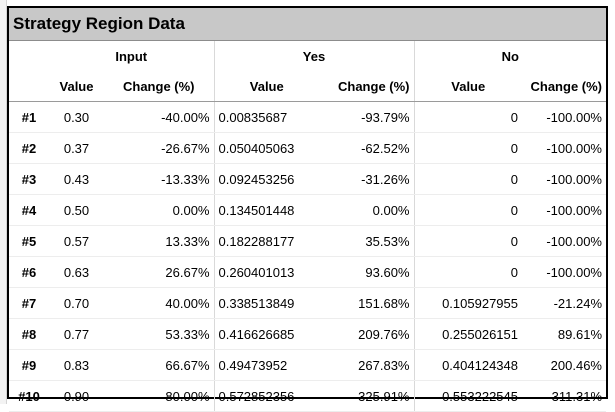 The width and height of the screenshot is (615, 412). Describe the element at coordinates (159, 210) in the screenshot. I see `cell-input-change: 0.00%` at that location.